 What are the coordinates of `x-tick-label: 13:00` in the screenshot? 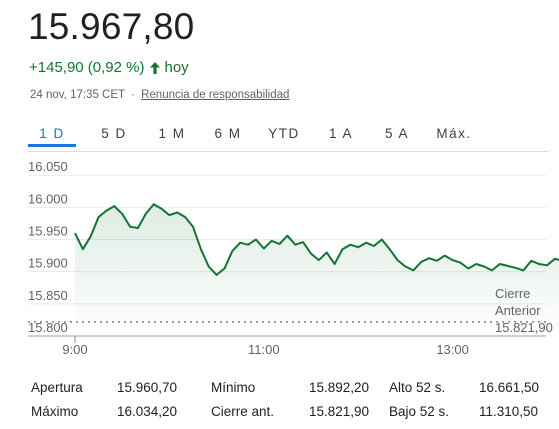 It's located at (452, 349).